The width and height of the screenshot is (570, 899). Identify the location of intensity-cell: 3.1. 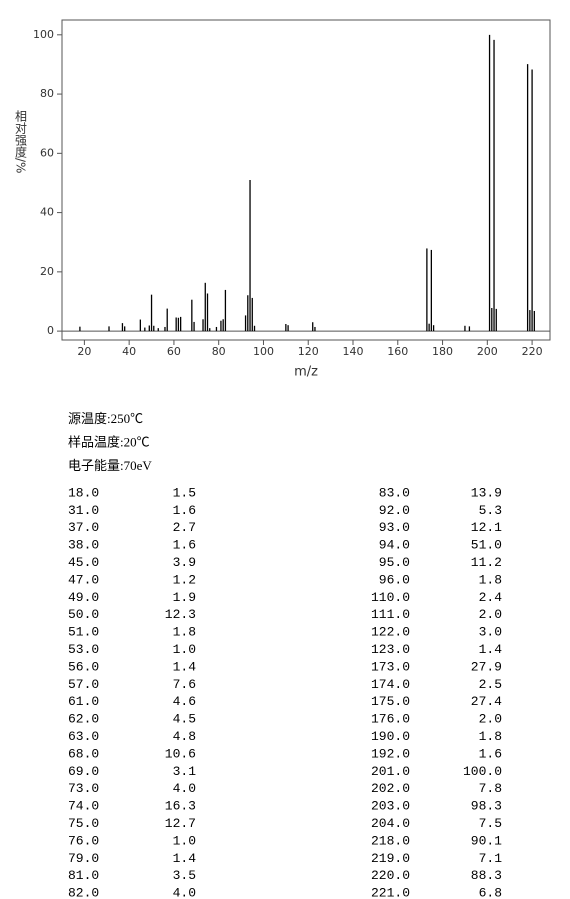
(185, 771).